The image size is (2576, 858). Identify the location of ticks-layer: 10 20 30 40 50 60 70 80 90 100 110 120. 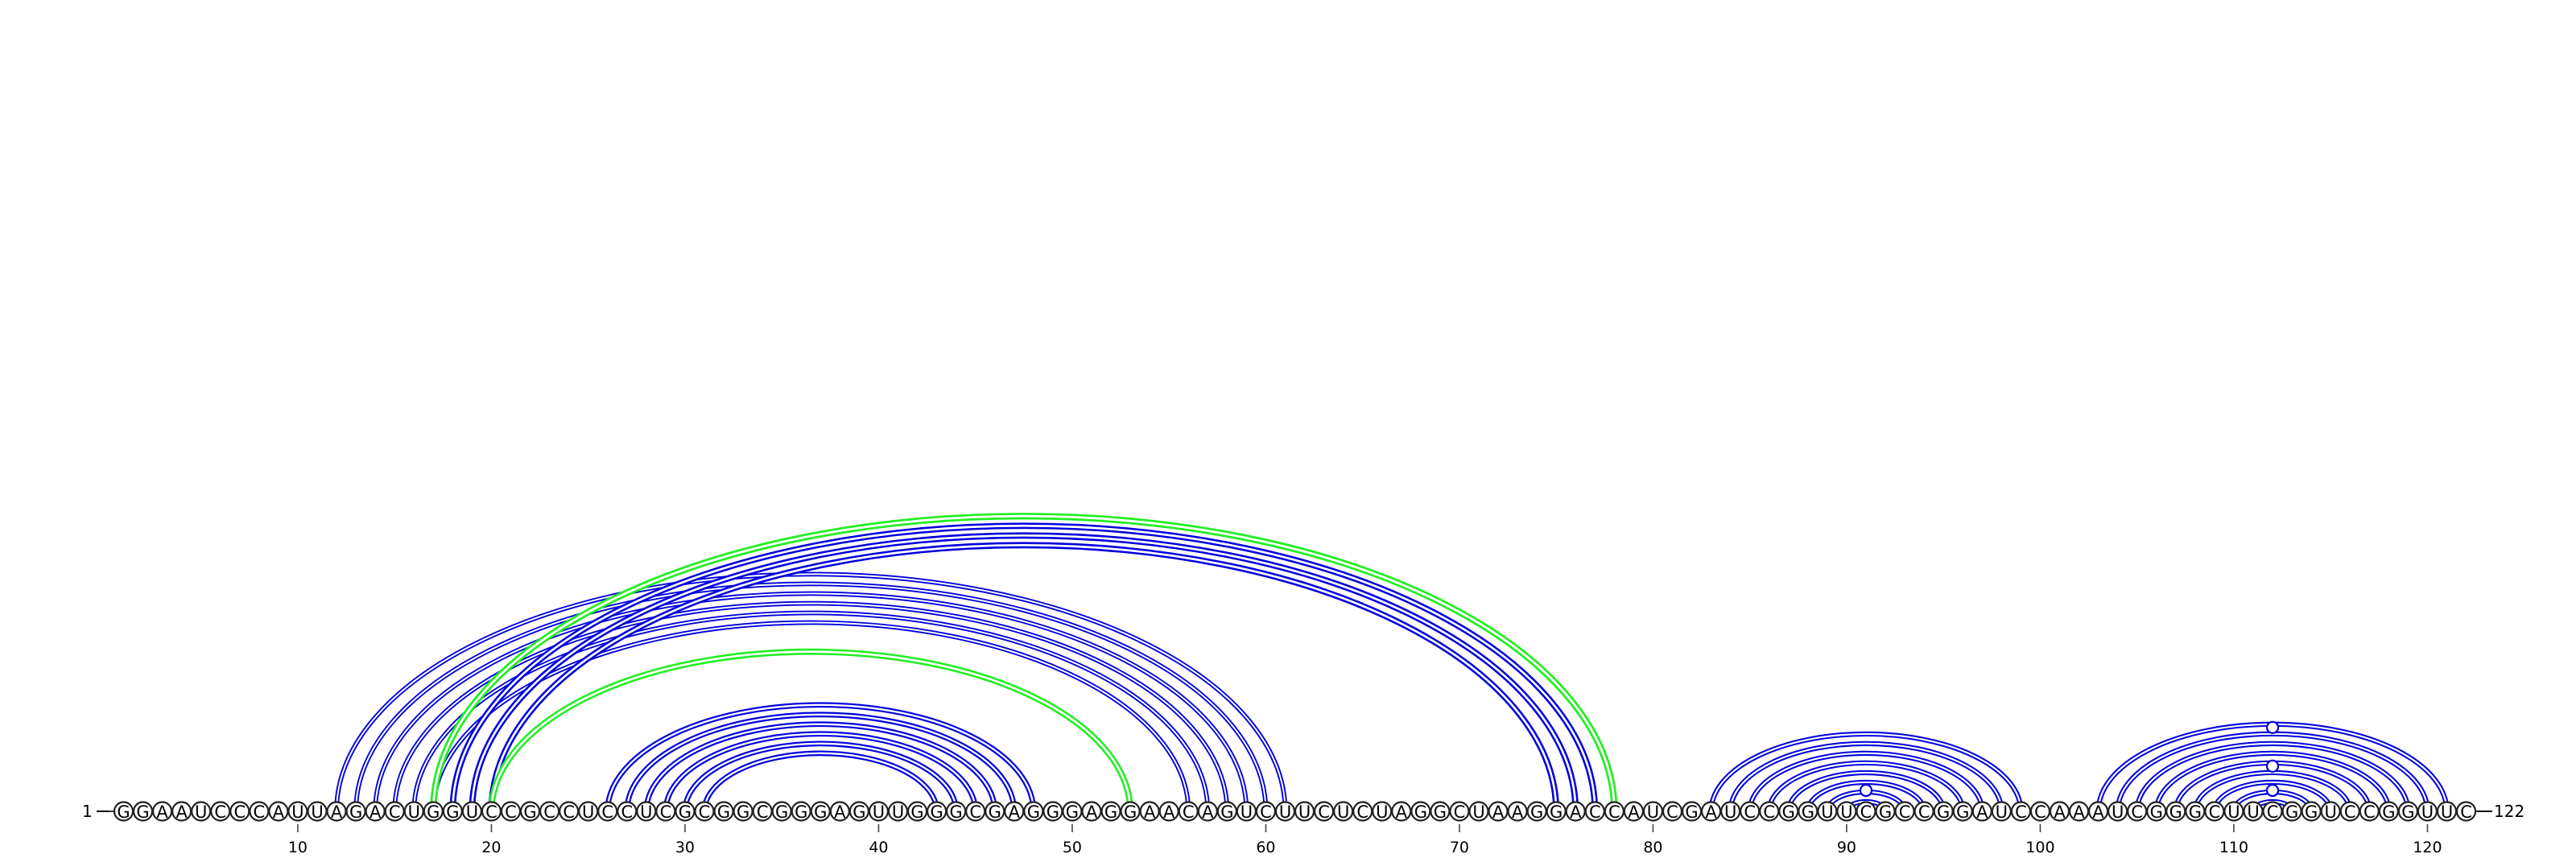
(1365, 840).